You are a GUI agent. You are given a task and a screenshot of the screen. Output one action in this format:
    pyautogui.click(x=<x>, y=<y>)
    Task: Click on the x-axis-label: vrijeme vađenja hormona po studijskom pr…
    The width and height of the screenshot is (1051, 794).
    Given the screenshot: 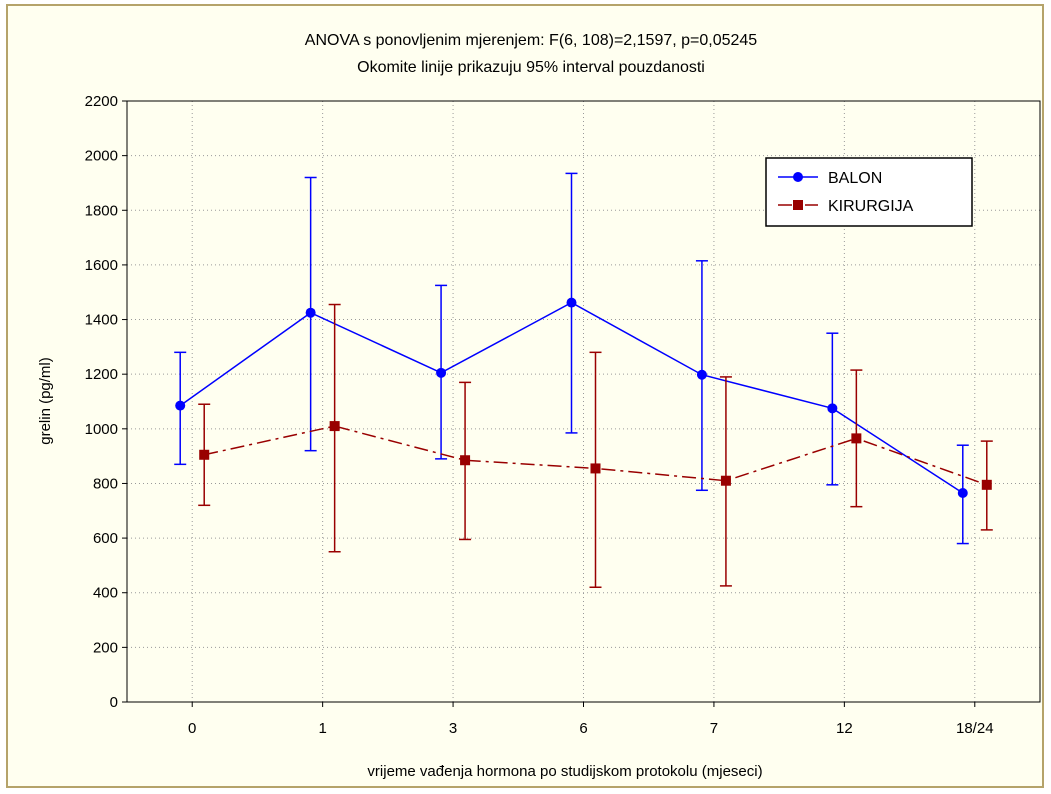 What is the action you would take?
    pyautogui.click(x=564, y=771)
    